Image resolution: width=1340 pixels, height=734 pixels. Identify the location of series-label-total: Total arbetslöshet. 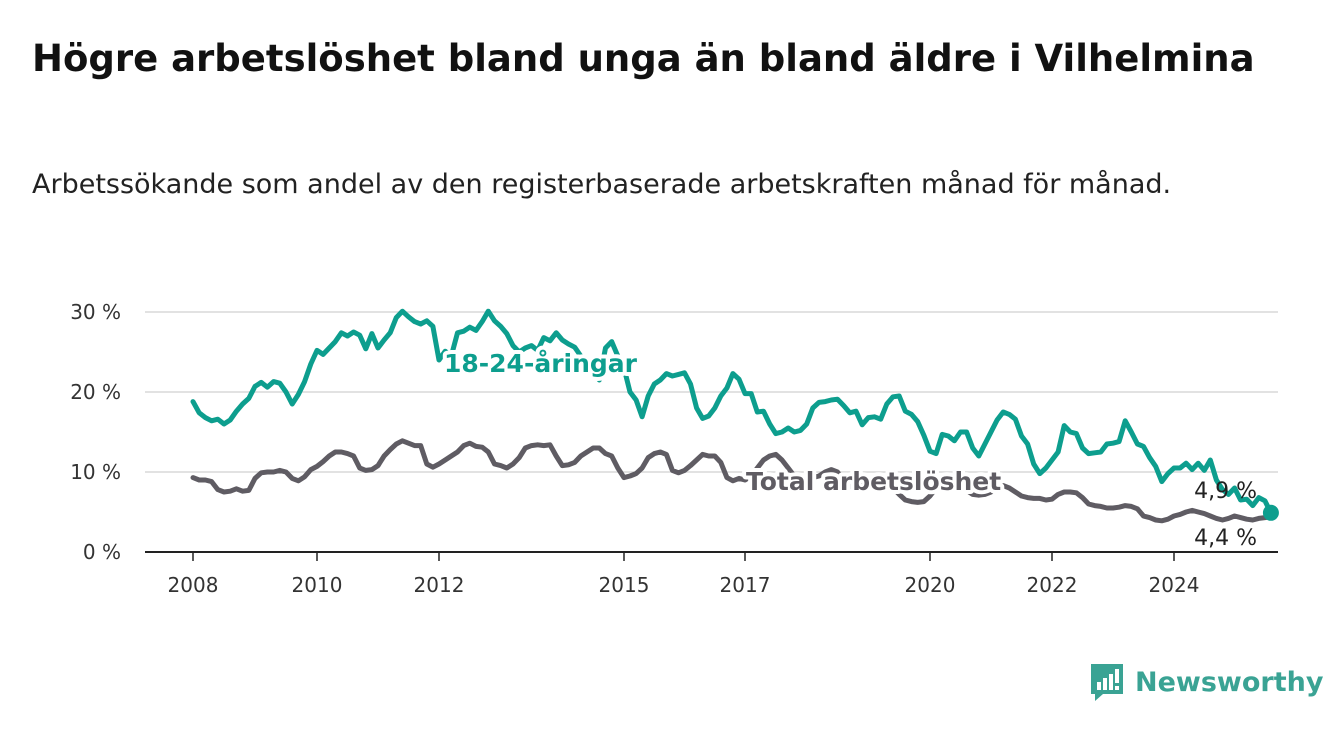
(873, 481).